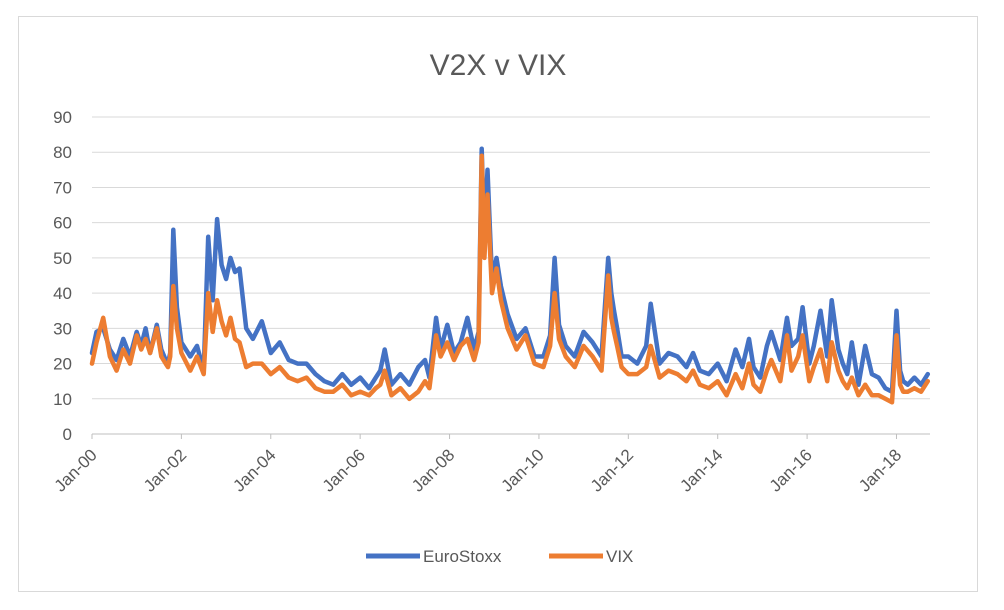 This screenshot has height=610, width=1004. What do you see at coordinates (62, 293) in the screenshot?
I see `y-tick-label: 40` at bounding box center [62, 293].